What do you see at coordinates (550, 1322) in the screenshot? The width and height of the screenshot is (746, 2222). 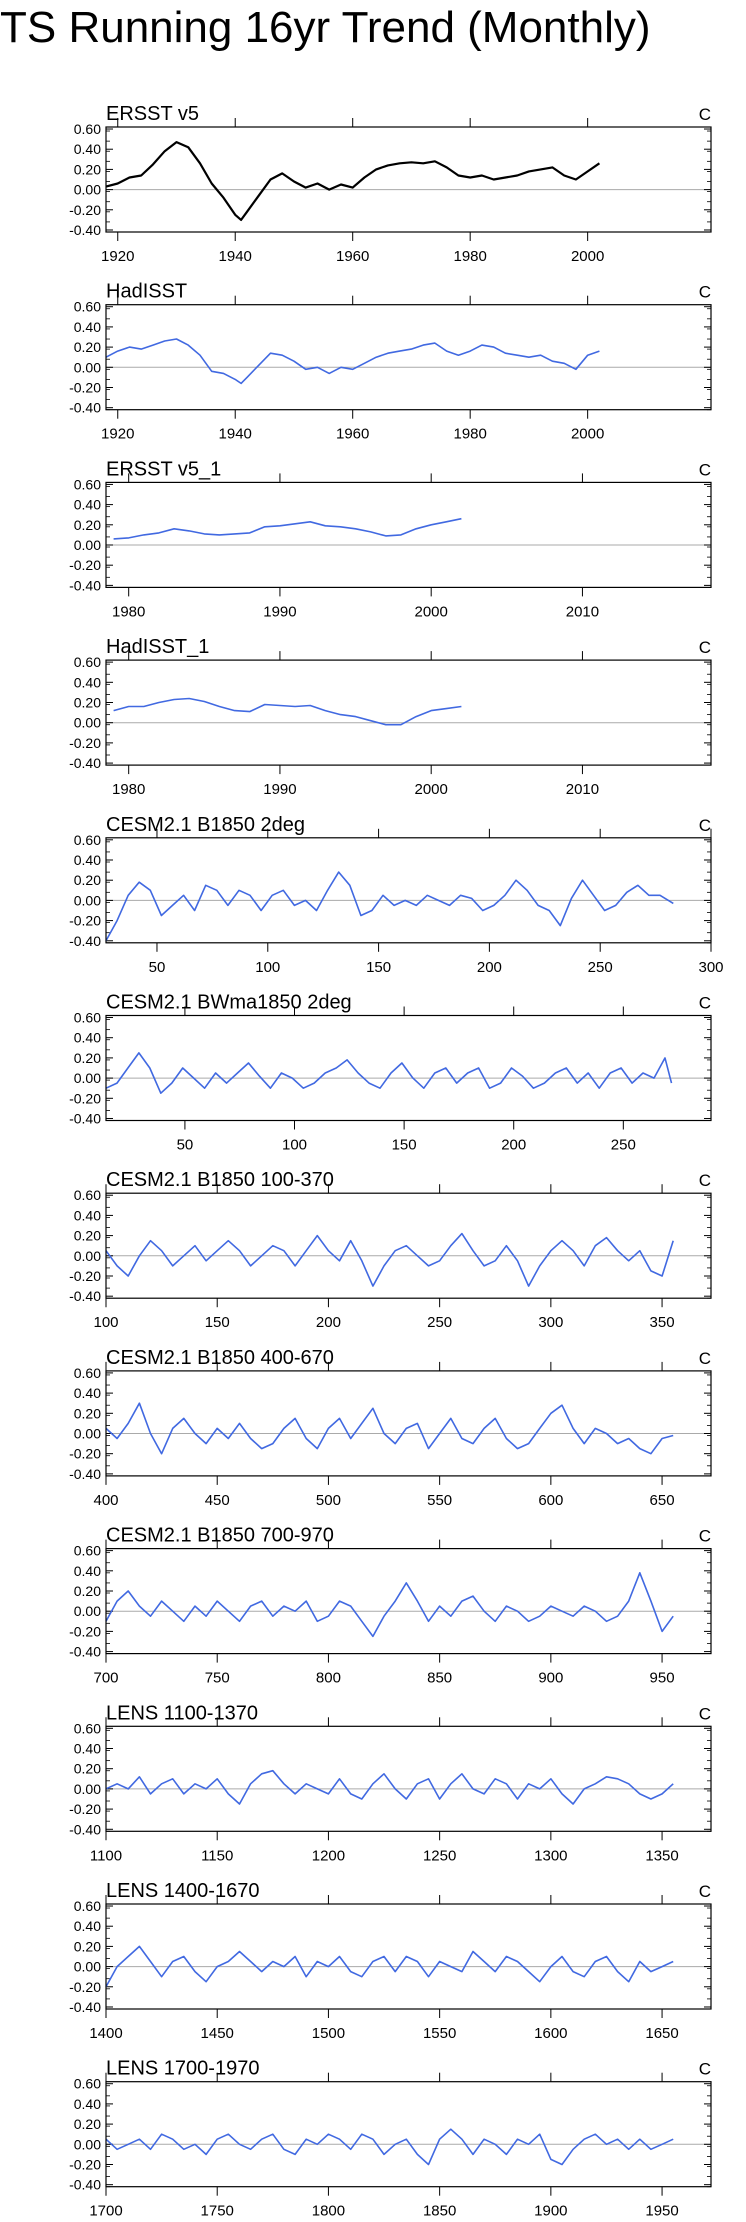 I see `x-tick-label: 300` at bounding box center [550, 1322].